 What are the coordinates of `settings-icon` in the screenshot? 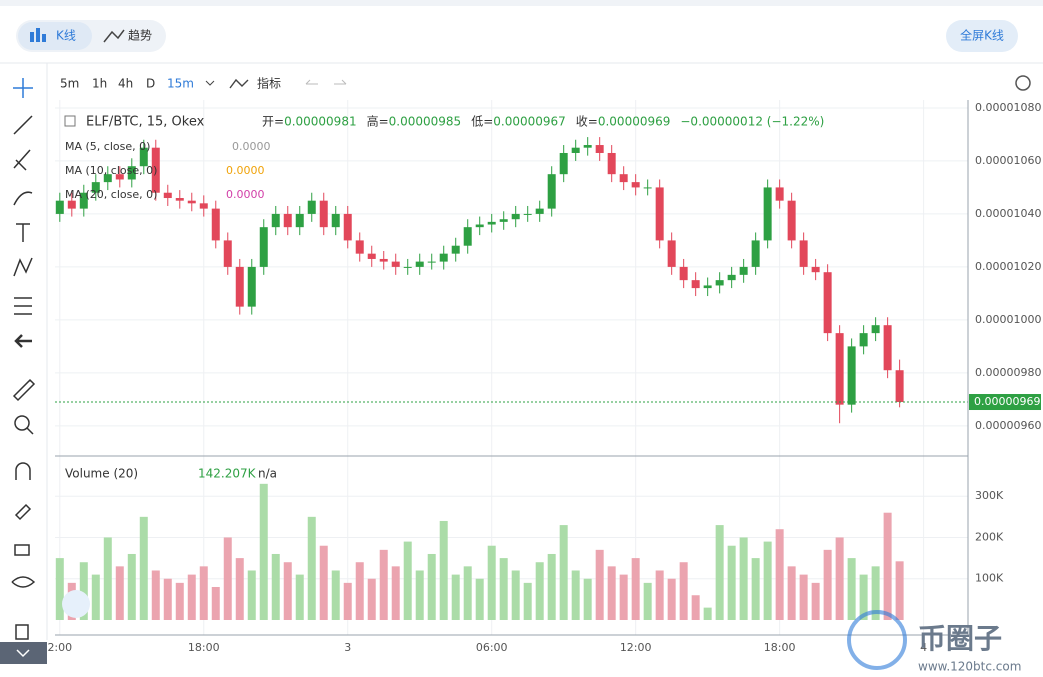 It's located at (1023, 83).